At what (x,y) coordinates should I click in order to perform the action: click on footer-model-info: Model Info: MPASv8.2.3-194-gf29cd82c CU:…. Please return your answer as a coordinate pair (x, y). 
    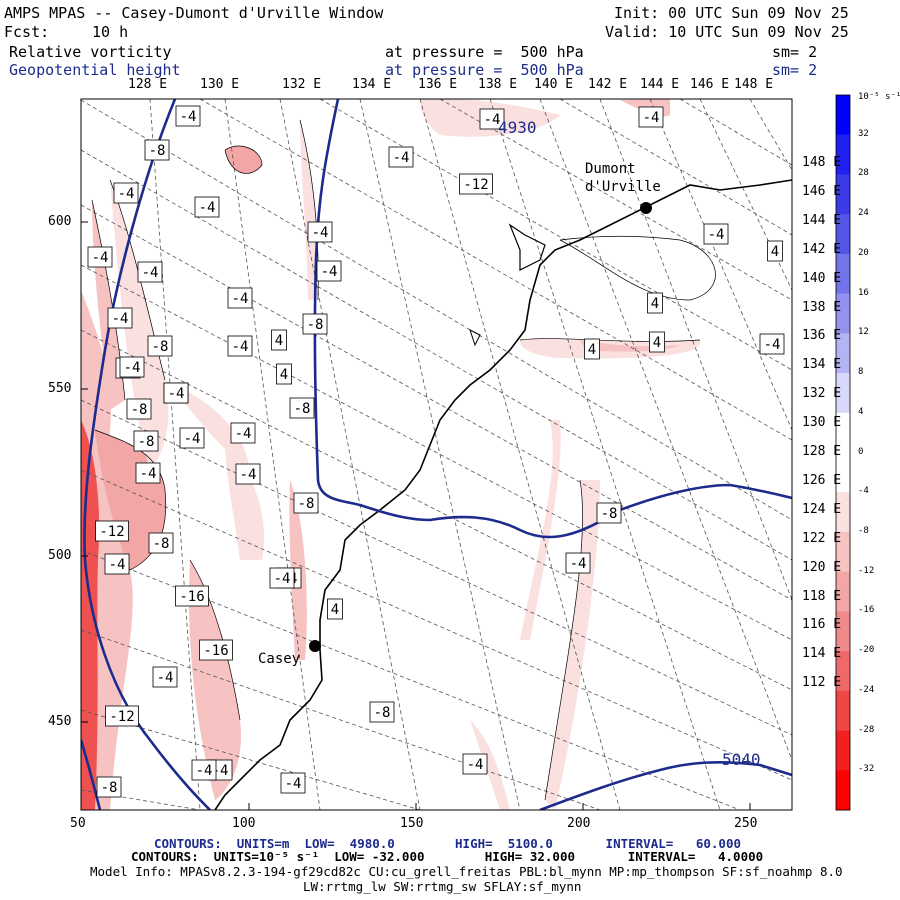
    Looking at the image, I should click on (466, 871).